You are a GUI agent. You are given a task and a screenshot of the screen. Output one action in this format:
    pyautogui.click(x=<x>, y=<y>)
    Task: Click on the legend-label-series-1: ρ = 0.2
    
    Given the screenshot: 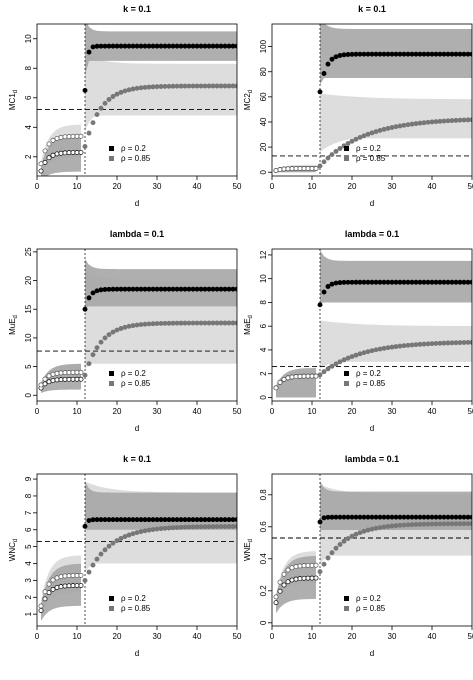 What is the action you would take?
    pyautogui.click(x=368, y=598)
    